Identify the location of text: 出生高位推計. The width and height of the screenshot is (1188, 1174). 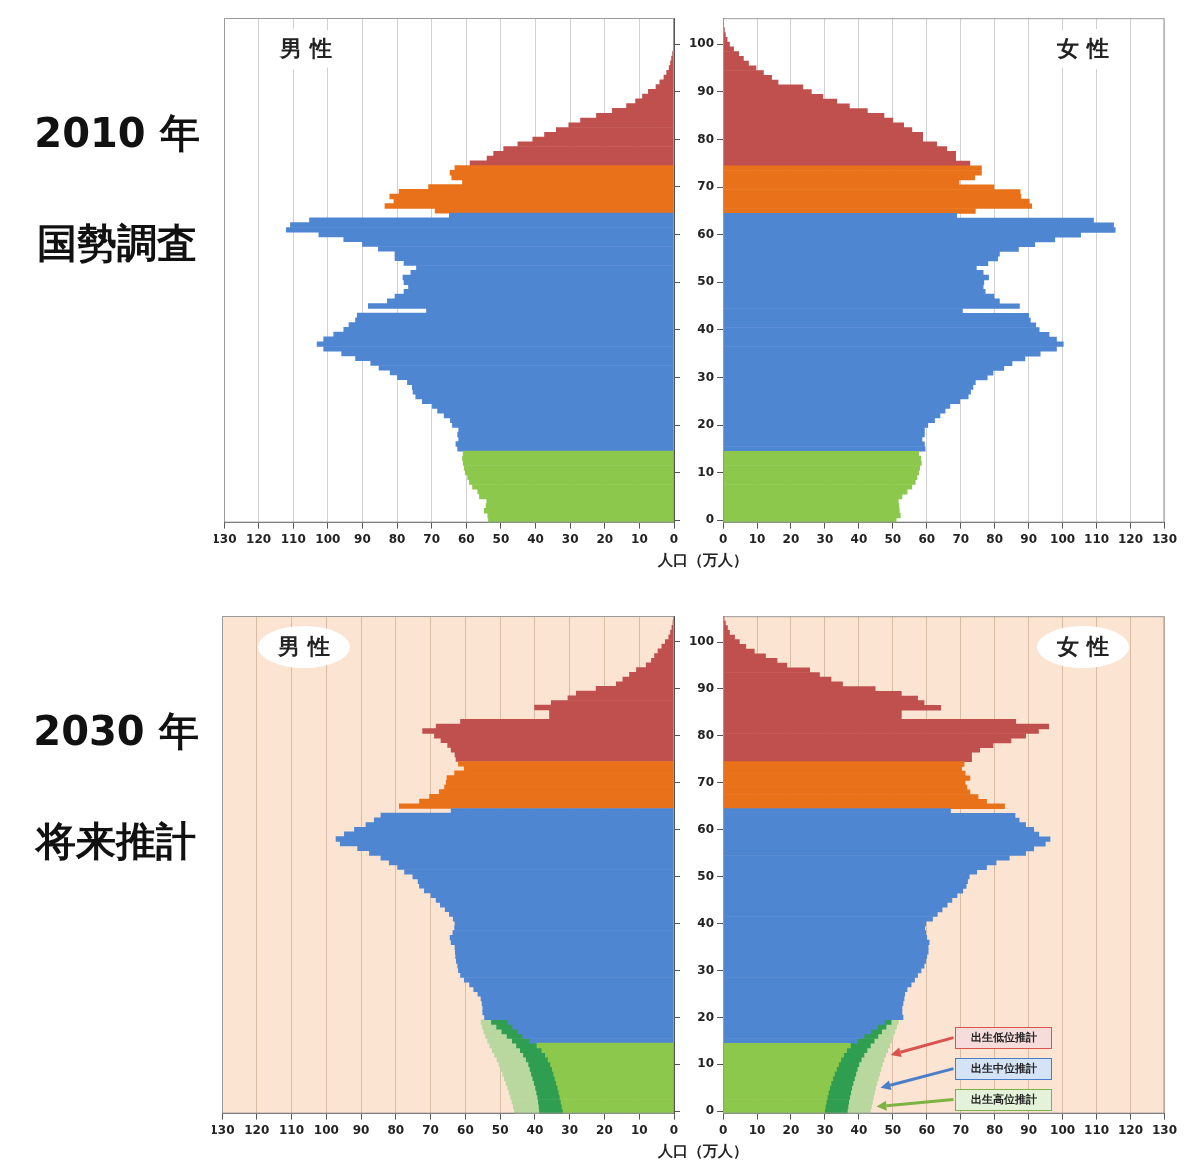
(1004, 1099).